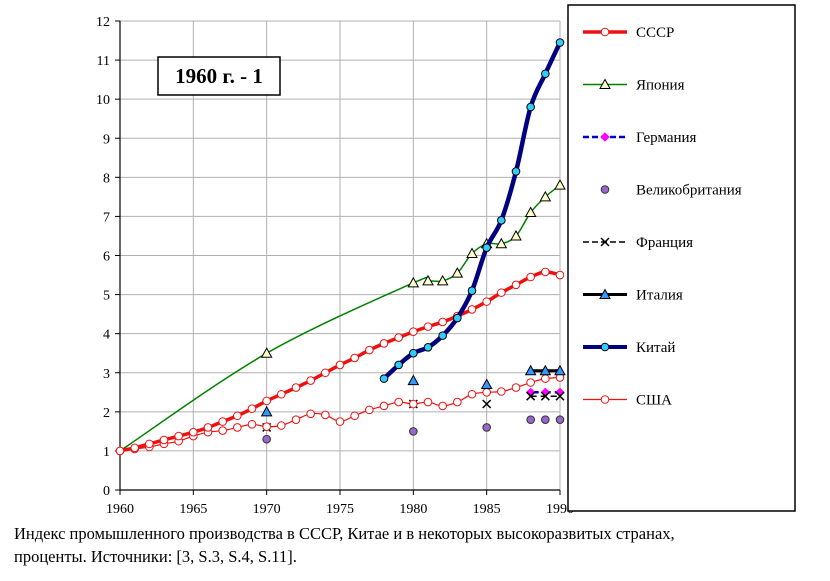  What do you see at coordinates (106, 257) in the screenshot?
I see `y-tick-label: 6` at bounding box center [106, 257].